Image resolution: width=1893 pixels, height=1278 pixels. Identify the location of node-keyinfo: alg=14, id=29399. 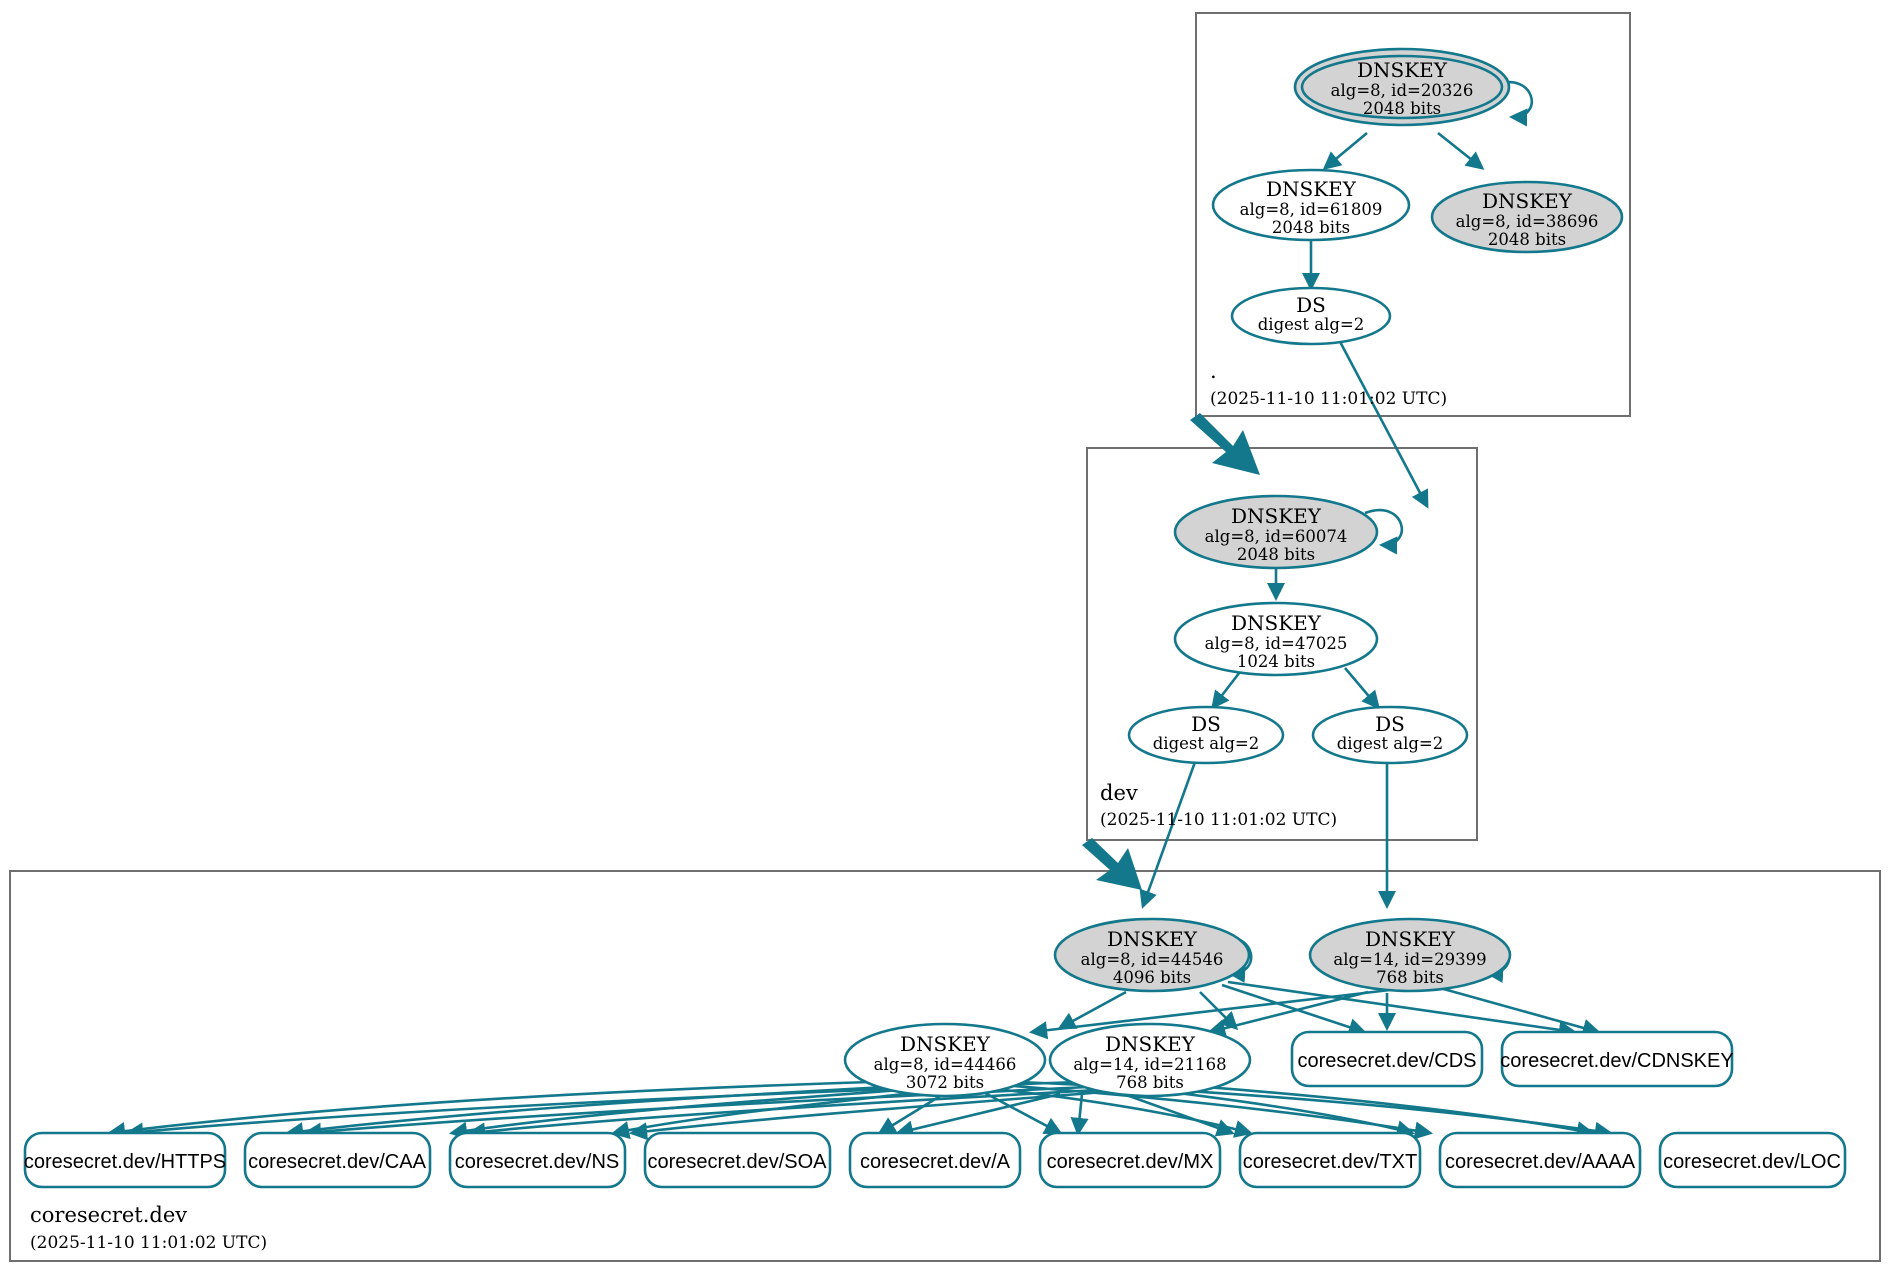
(1409, 959).